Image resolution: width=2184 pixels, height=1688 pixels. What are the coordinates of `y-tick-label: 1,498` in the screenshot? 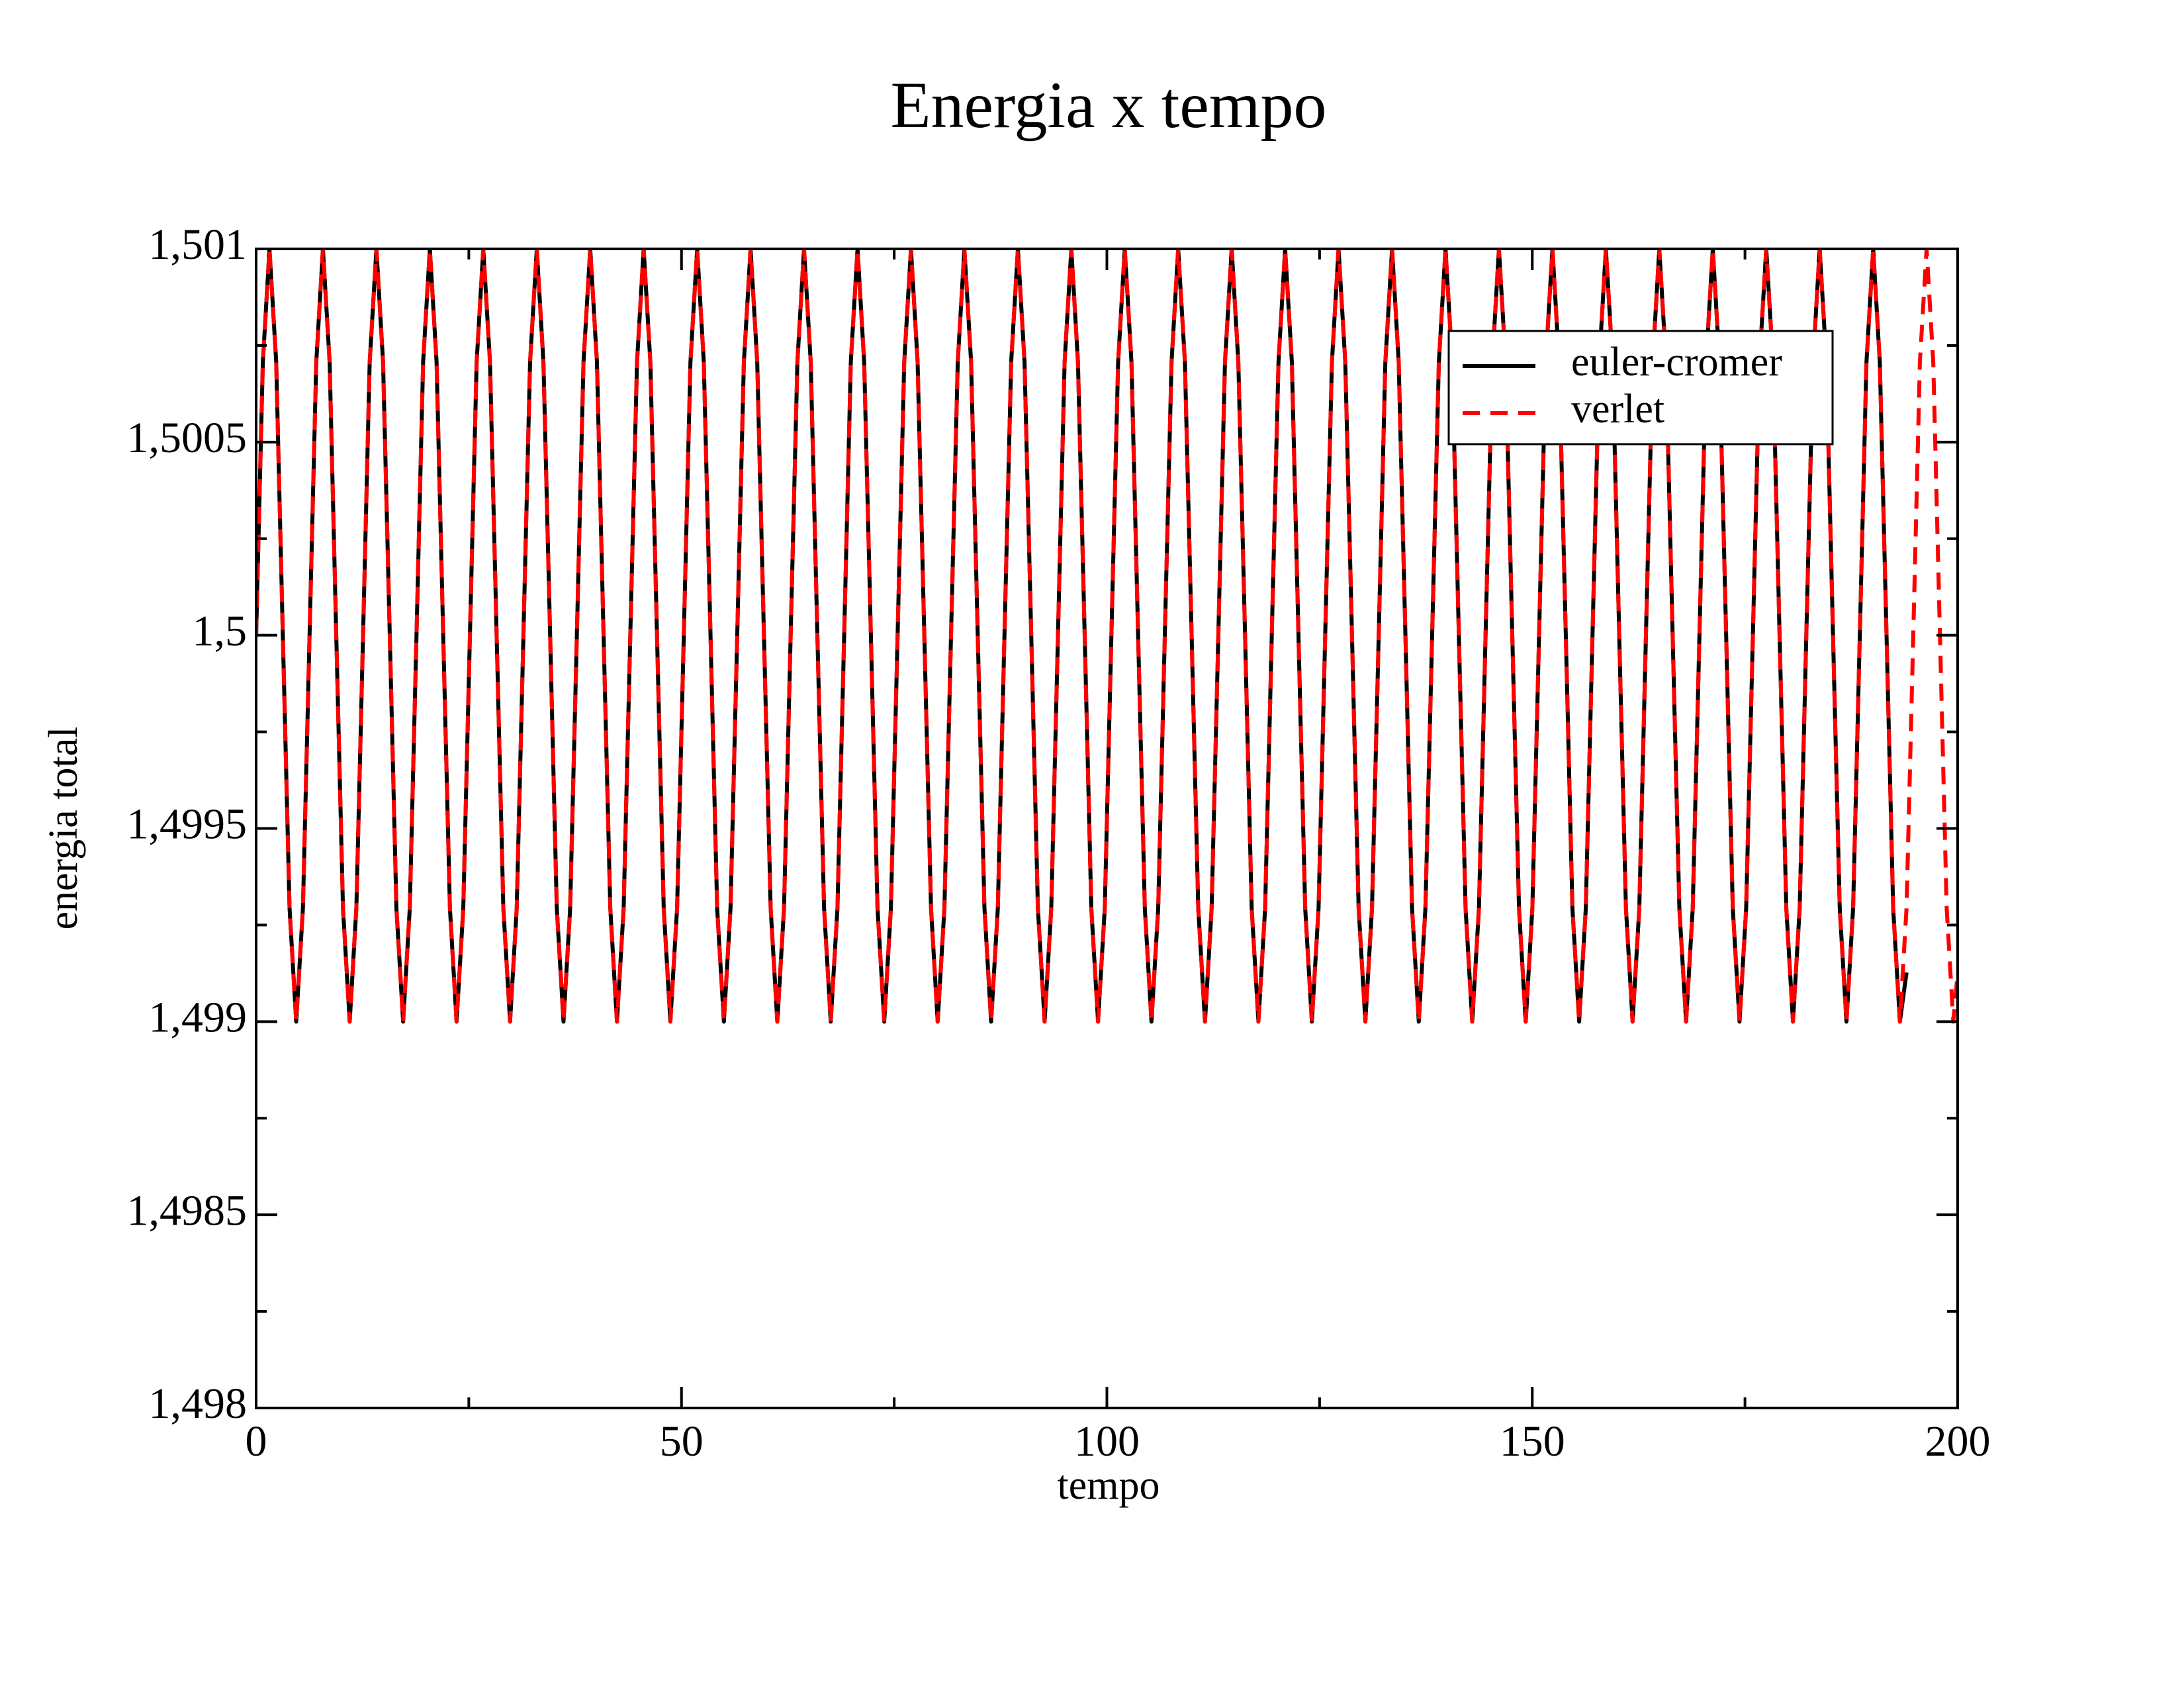 It's located at (198, 1404).